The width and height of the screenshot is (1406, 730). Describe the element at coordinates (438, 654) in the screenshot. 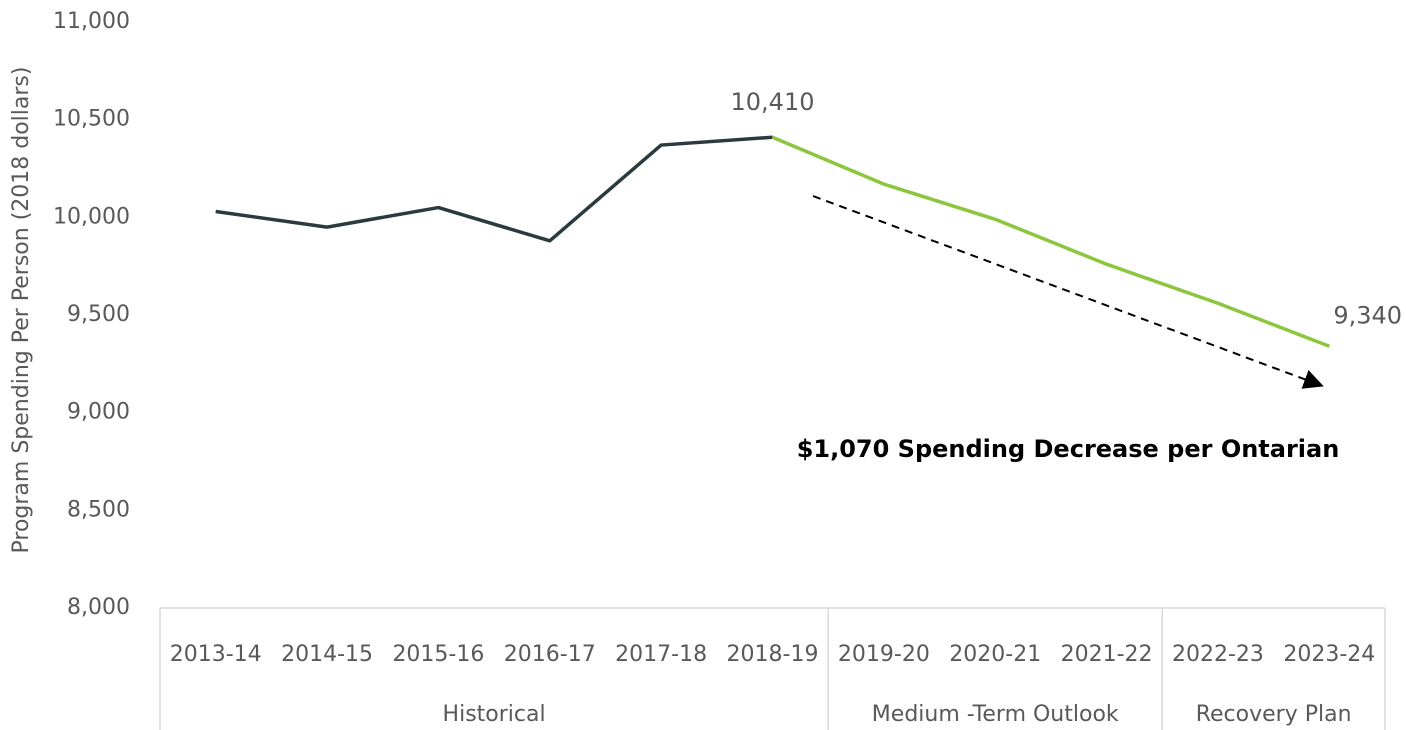

I see `x-tick-label: 2015-16` at that location.